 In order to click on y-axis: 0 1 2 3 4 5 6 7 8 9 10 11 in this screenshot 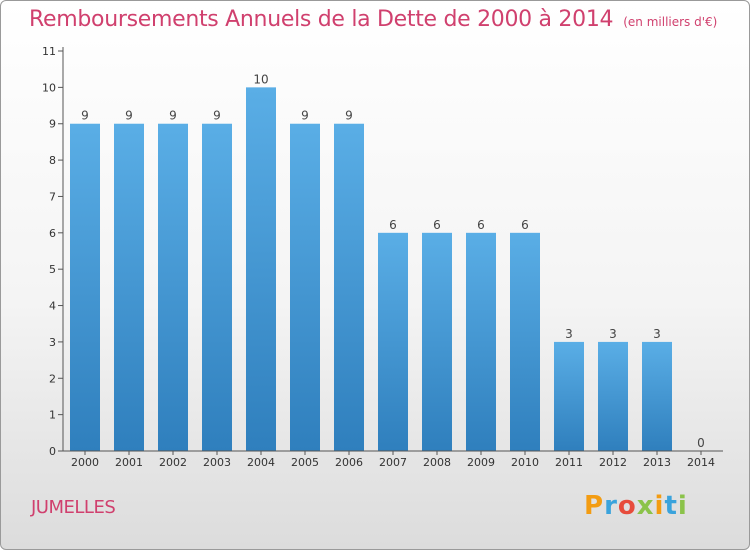, I will do `click(53, 251)`.